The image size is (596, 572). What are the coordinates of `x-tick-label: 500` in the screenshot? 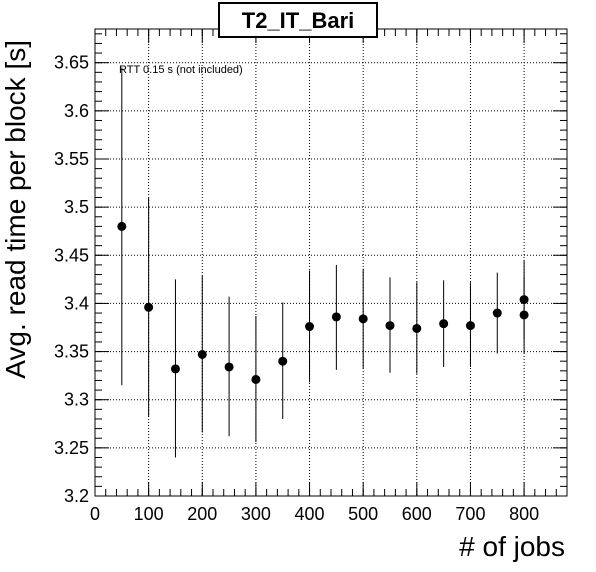 It's located at (363, 514).